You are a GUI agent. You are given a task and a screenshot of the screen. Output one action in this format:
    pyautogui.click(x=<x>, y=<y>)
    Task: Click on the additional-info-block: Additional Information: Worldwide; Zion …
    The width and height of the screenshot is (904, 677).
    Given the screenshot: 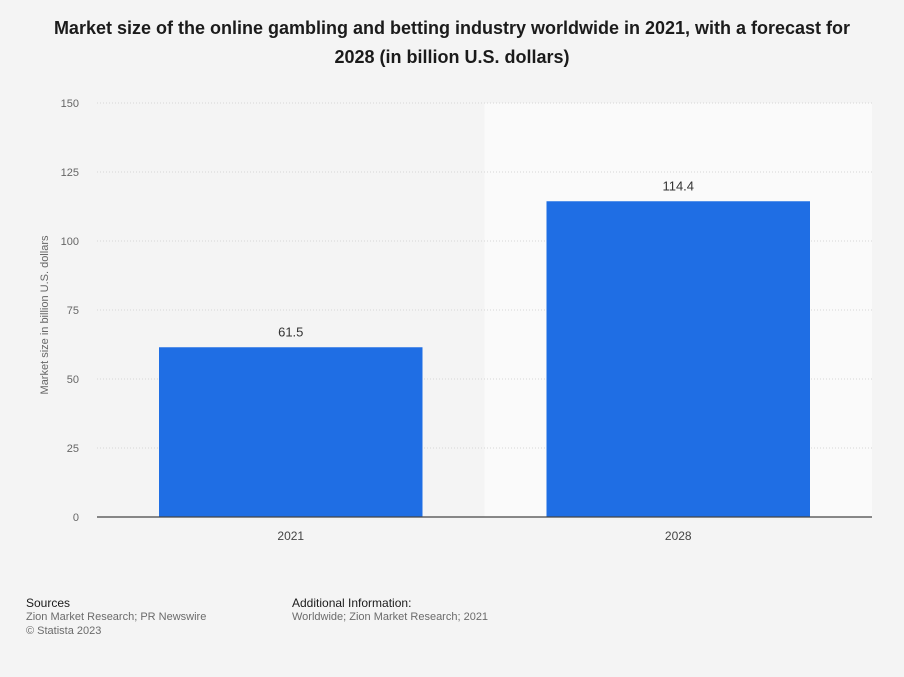 What is the action you would take?
    pyautogui.click(x=390, y=610)
    